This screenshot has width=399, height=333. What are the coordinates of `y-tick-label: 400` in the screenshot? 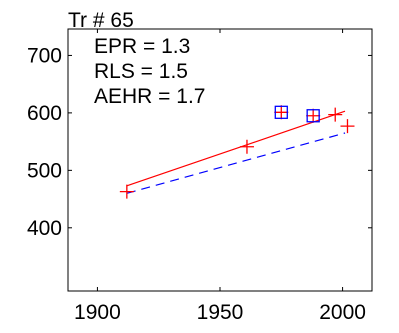 It's located at (44, 228).